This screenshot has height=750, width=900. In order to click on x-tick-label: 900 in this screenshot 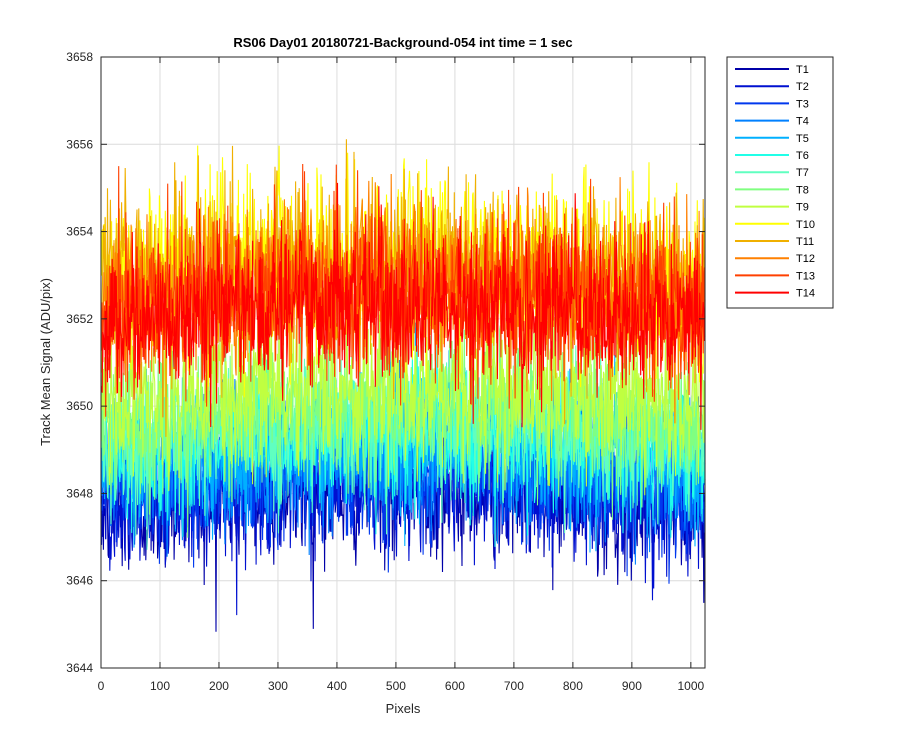, I will do `click(632, 686)`.